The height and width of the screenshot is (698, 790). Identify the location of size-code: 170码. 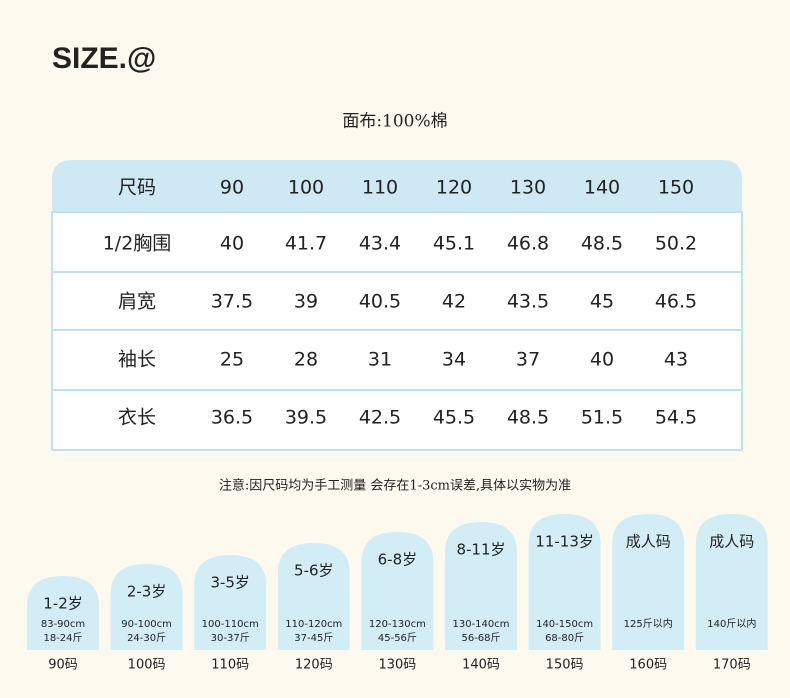
(732, 665).